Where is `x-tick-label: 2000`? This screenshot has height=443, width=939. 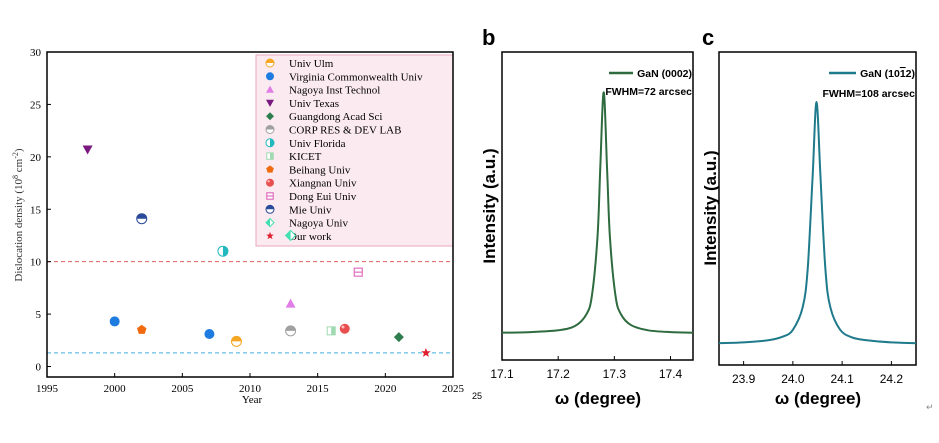
x-tick-label: 2000 is located at coordinates (115, 389).